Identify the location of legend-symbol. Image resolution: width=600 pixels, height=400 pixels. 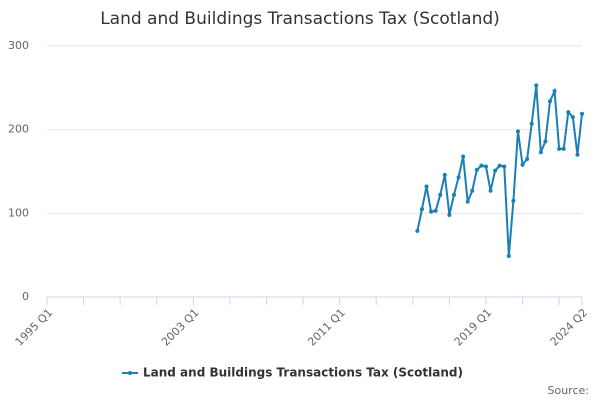
(130, 373).